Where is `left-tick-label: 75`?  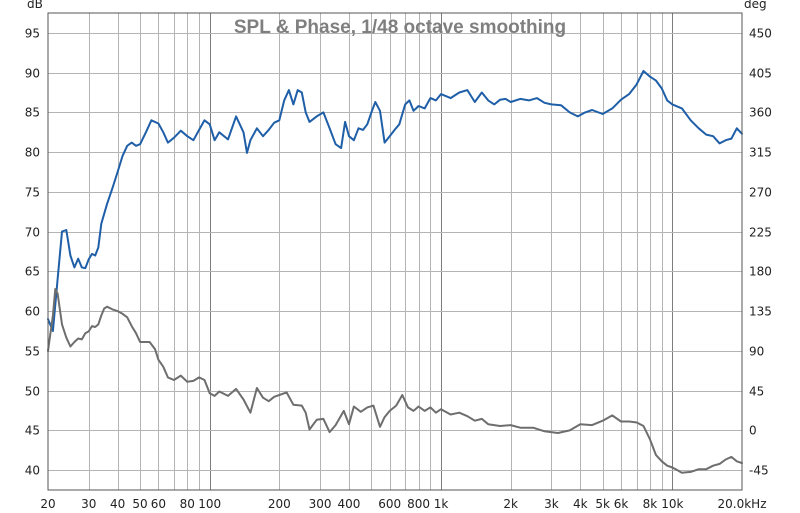 left-tick-label: 75 is located at coordinates (32, 193).